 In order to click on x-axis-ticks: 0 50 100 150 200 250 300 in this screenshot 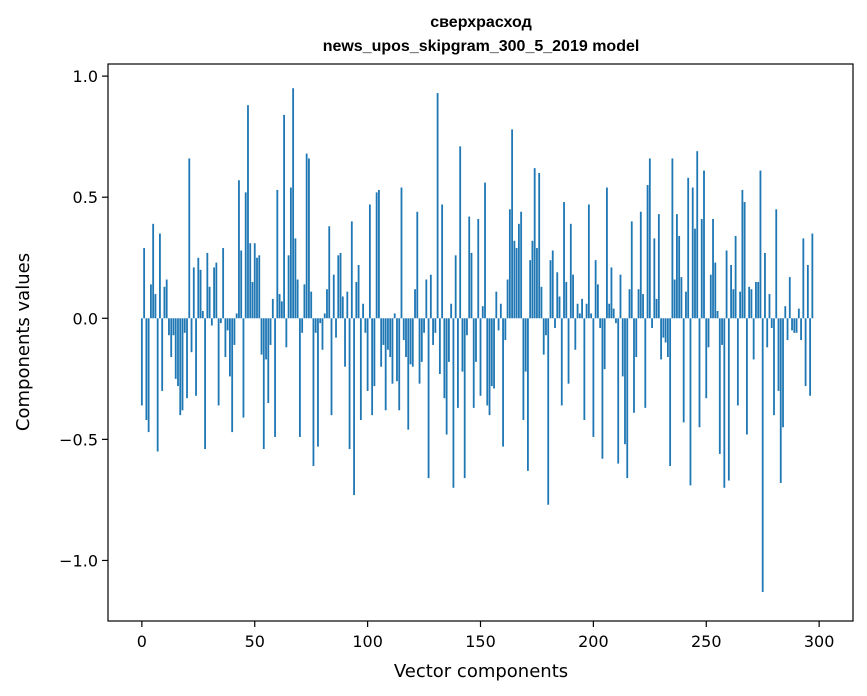, I will do `click(486, 636)`.